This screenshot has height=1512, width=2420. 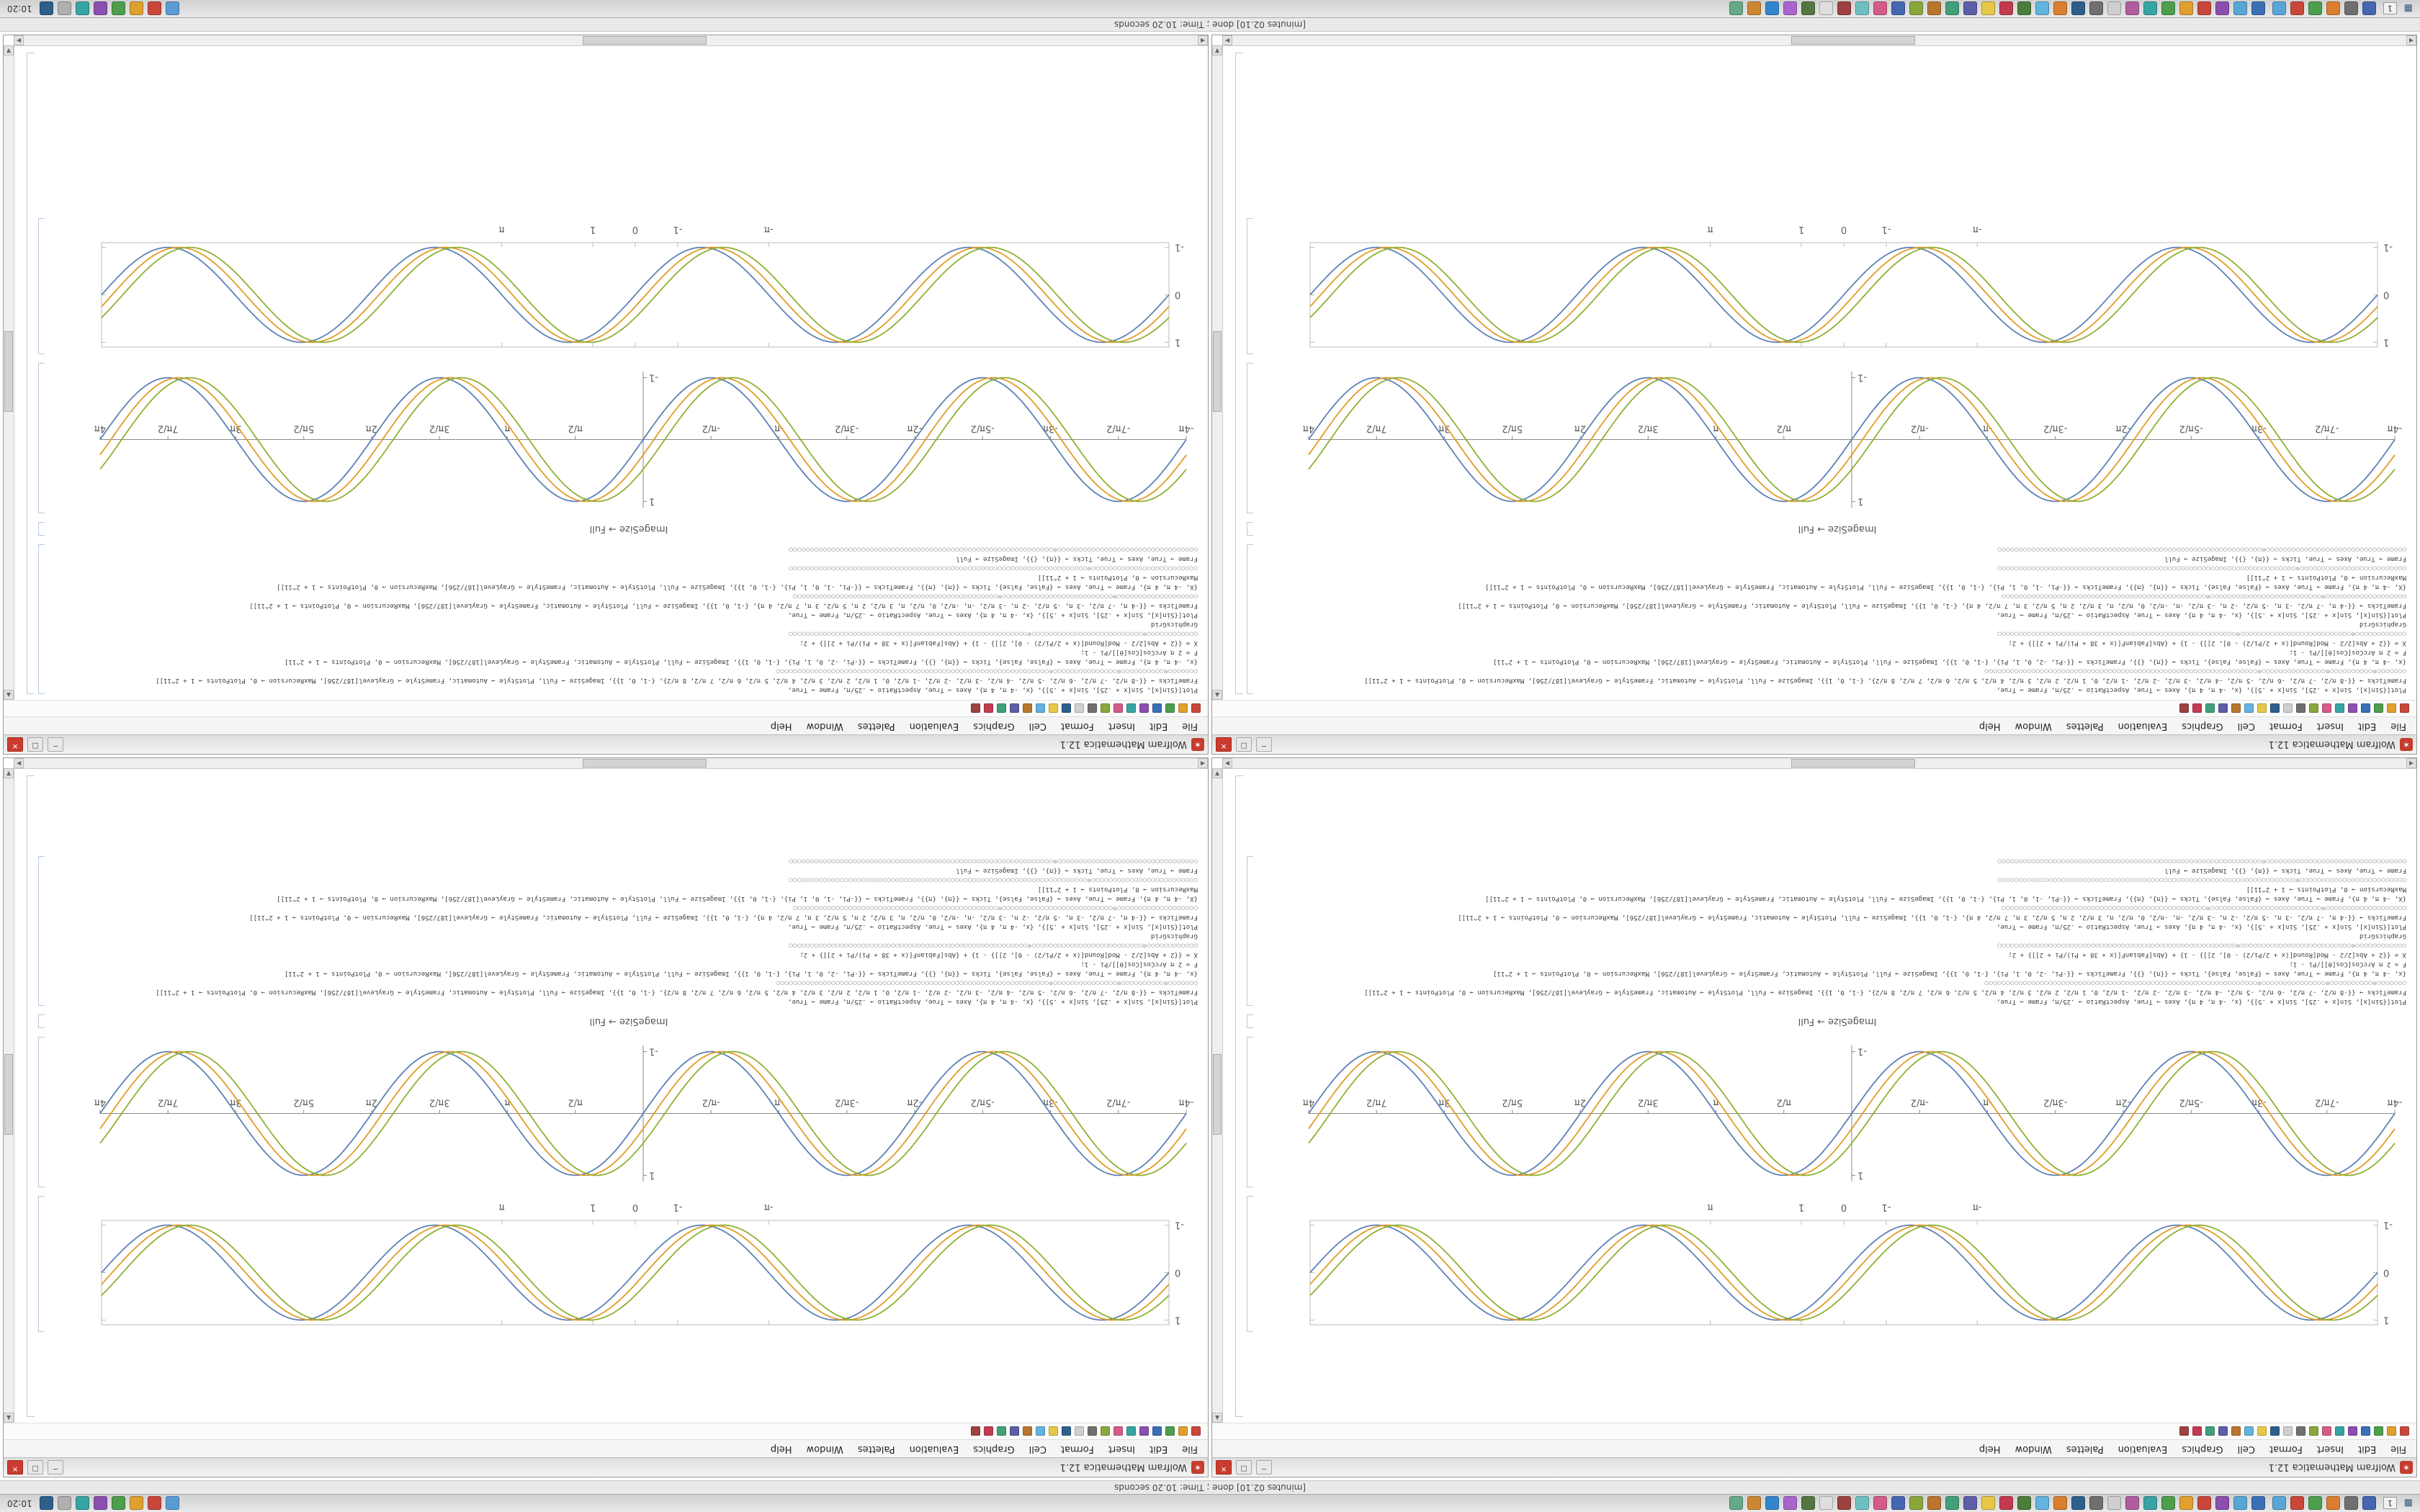 What do you see at coordinates (2408, 1503) in the screenshot?
I see `start-menu-icon: ▦` at bounding box center [2408, 1503].